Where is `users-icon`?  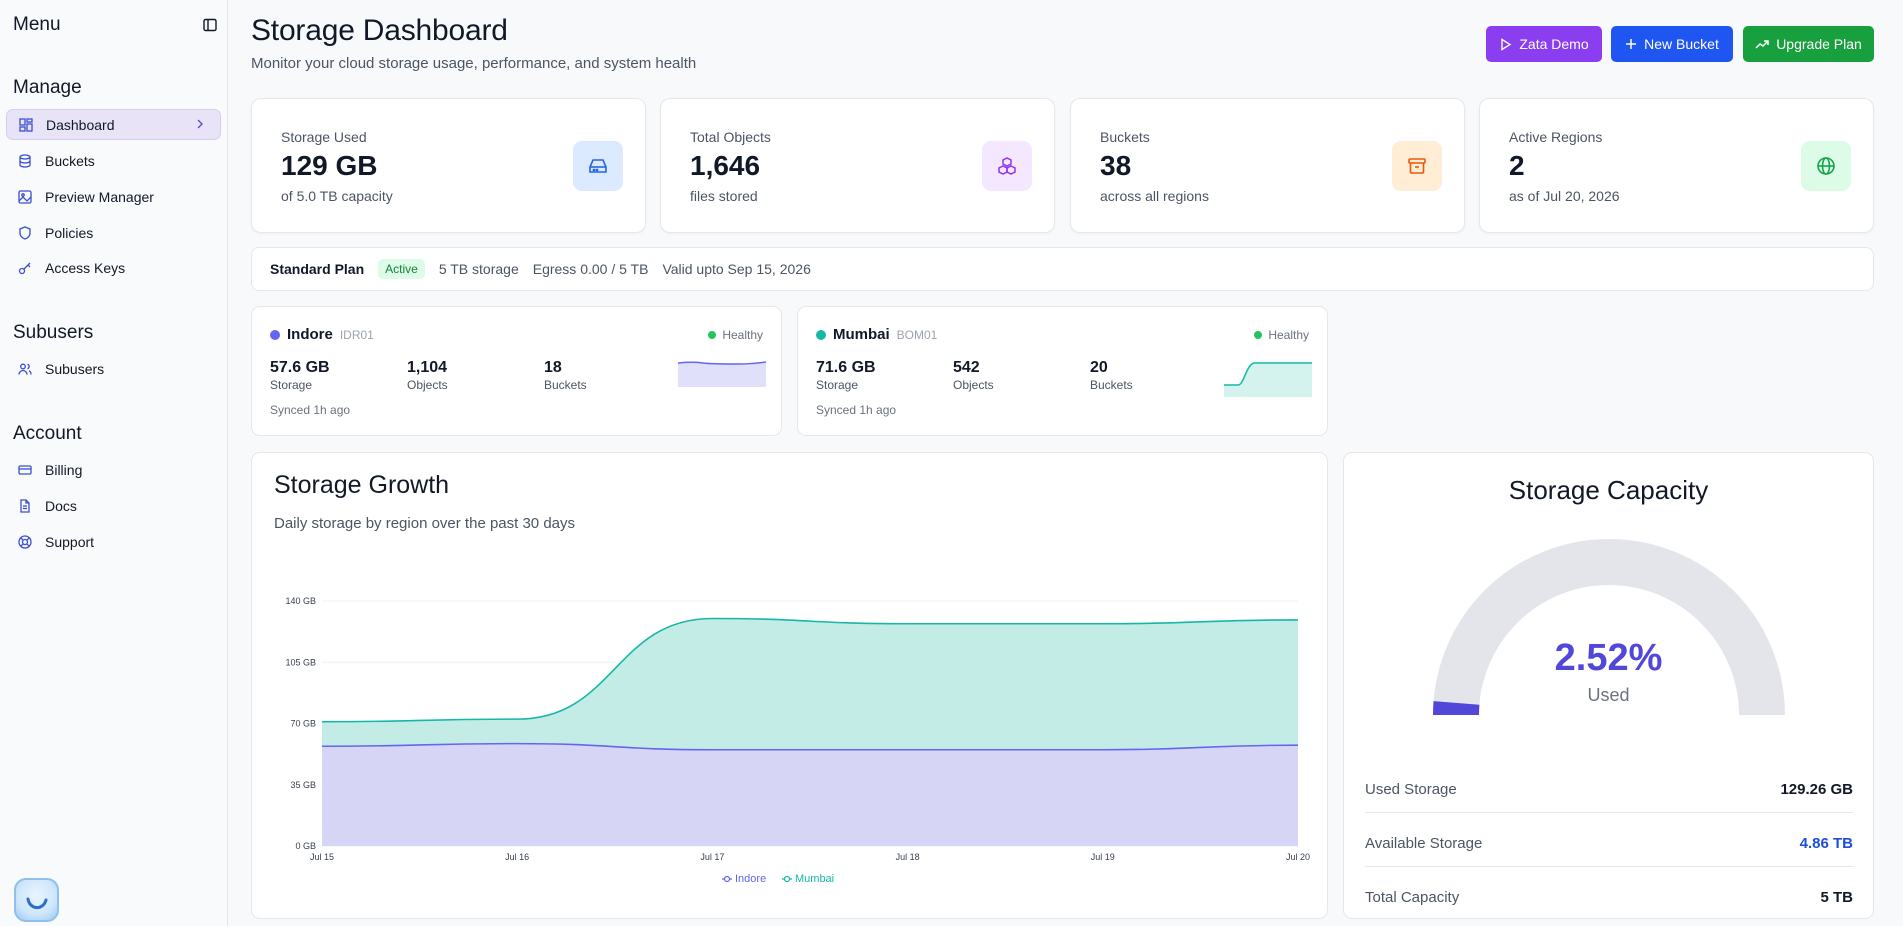
users-icon is located at coordinates (25, 369).